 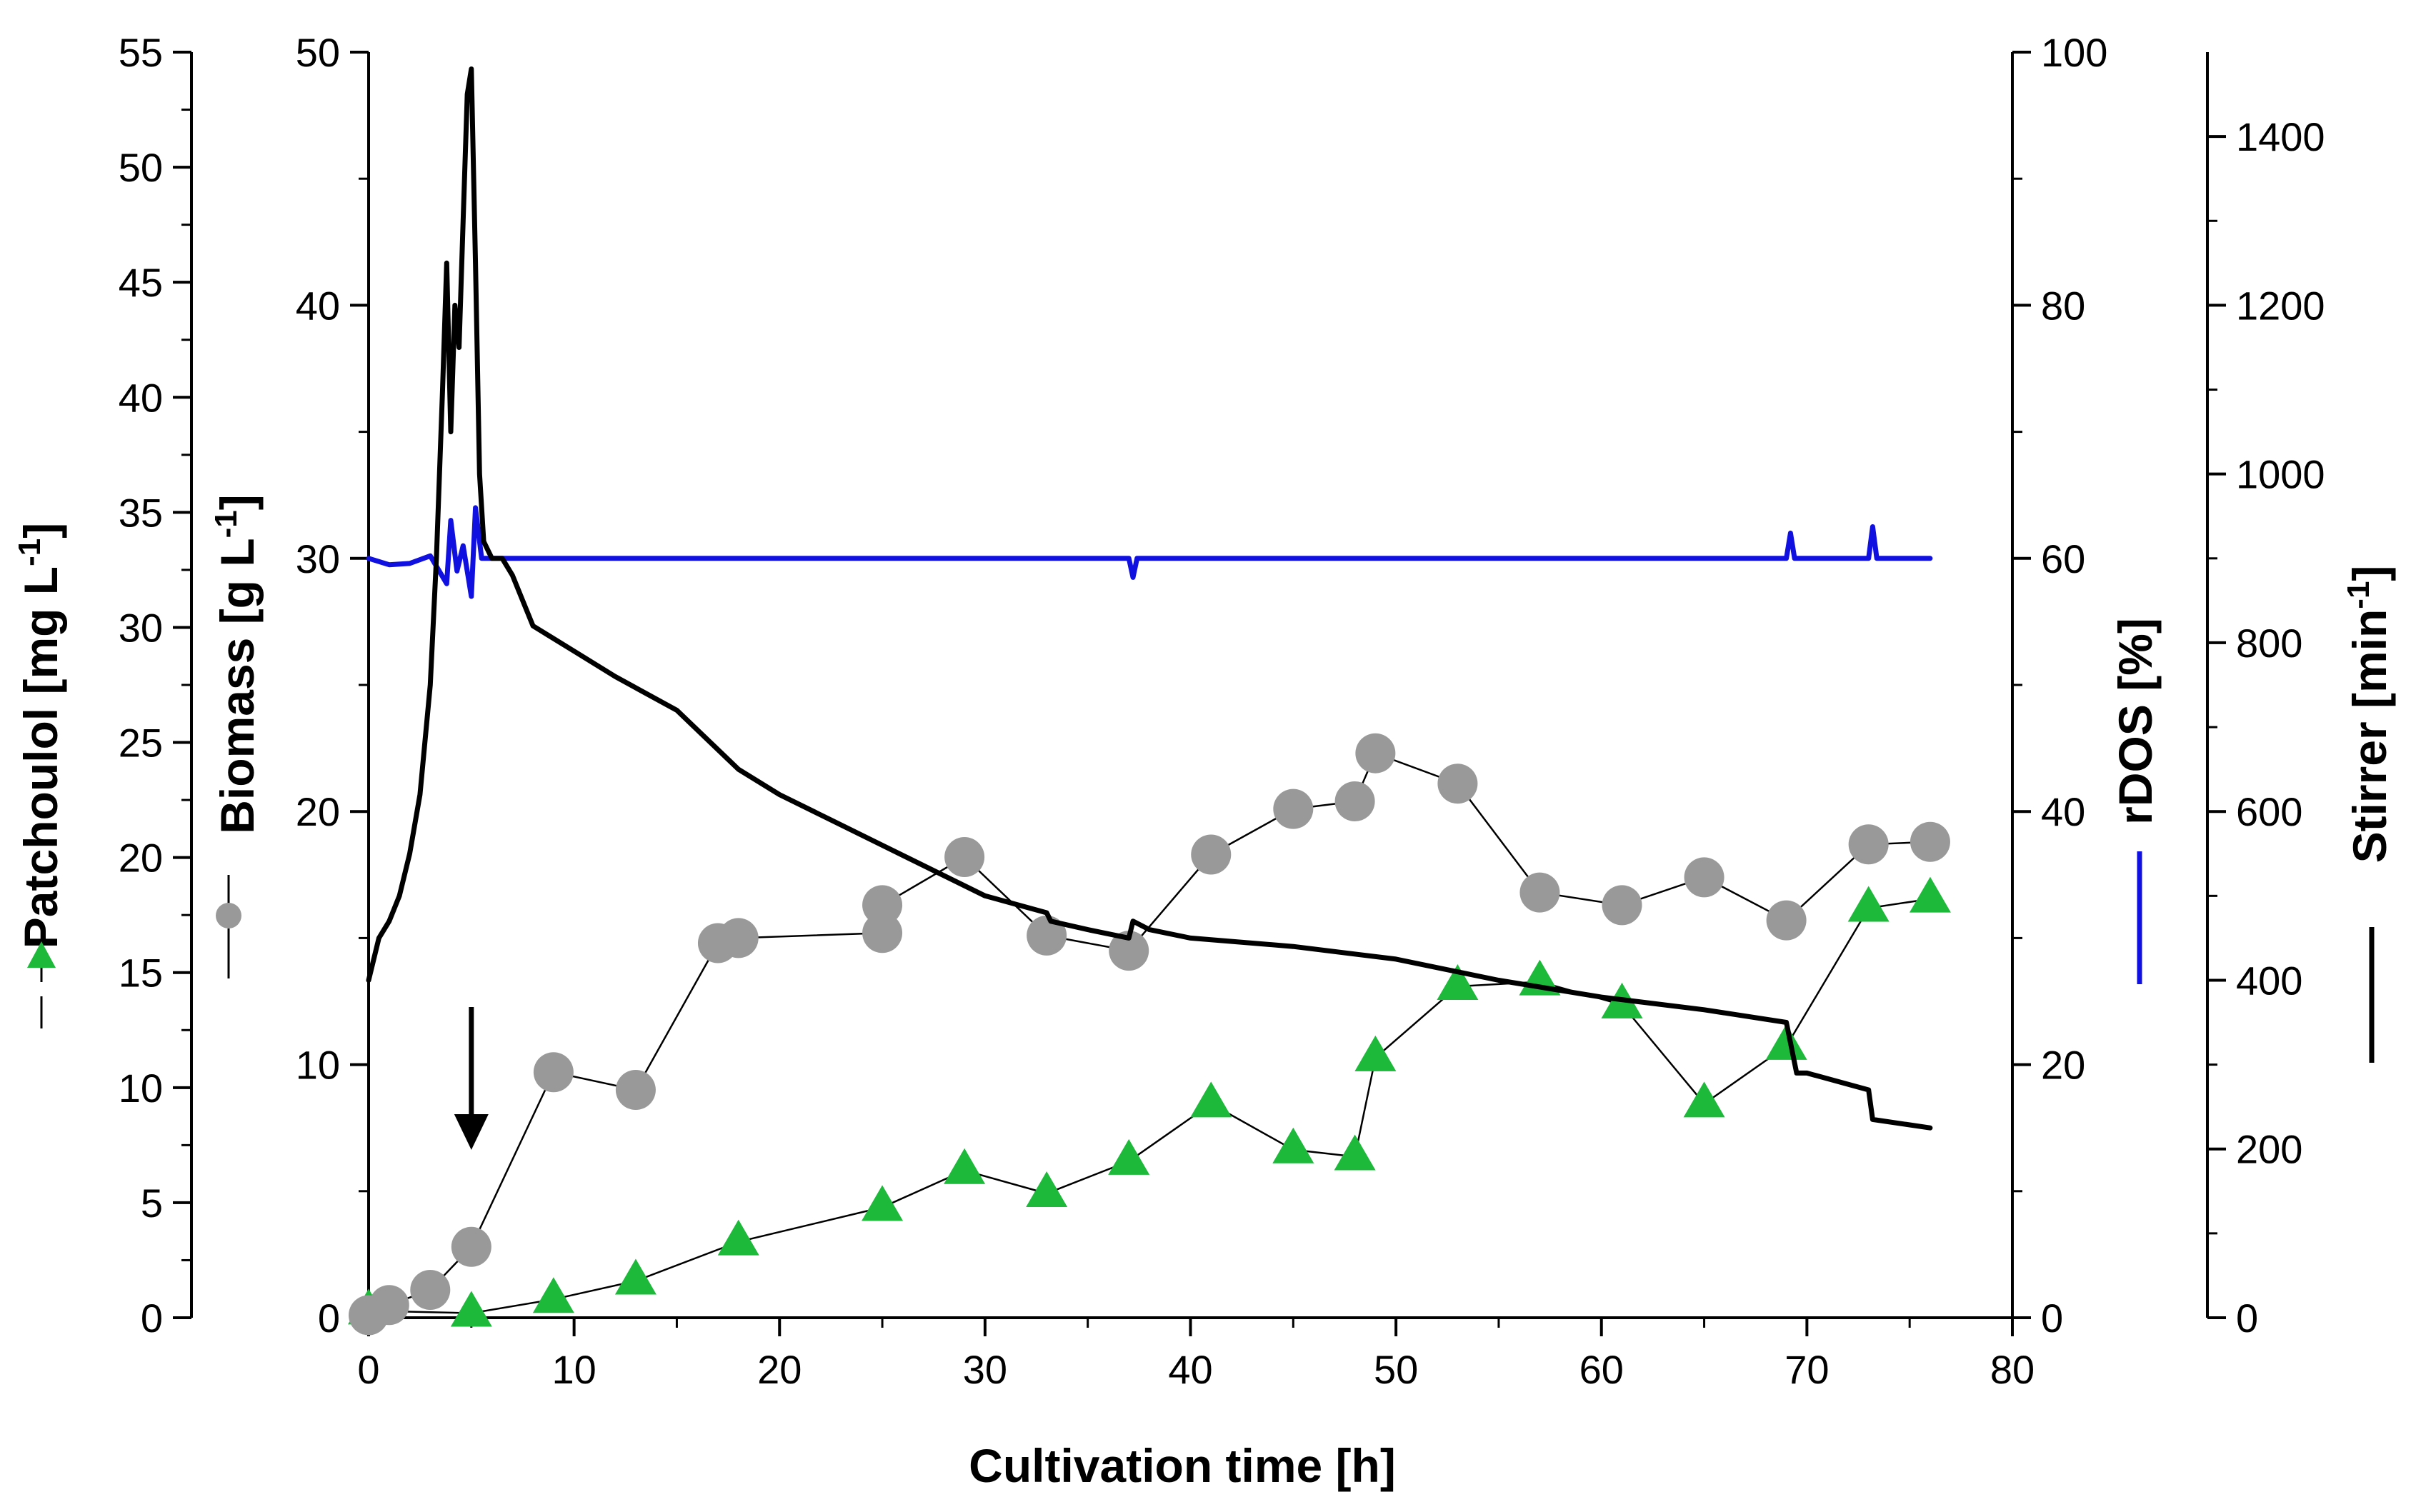 I want to click on stirrer-tick-label: 1200, so click(x=2280, y=305).